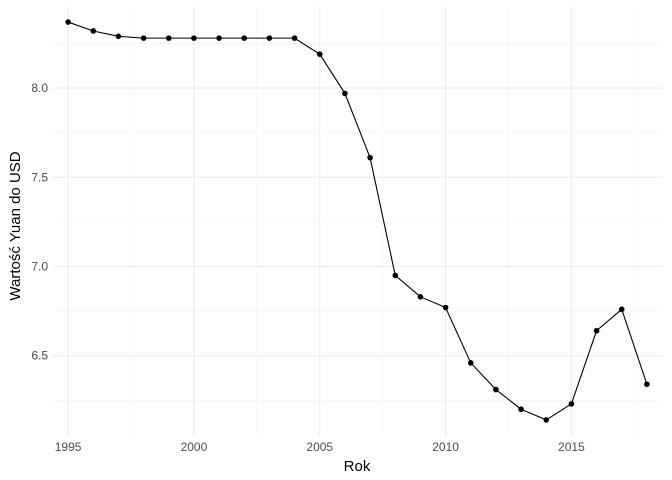 Image resolution: width=672 pixels, height=480 pixels. I want to click on y-axis-title: Wartość Yuan do USD, so click(15, 225).